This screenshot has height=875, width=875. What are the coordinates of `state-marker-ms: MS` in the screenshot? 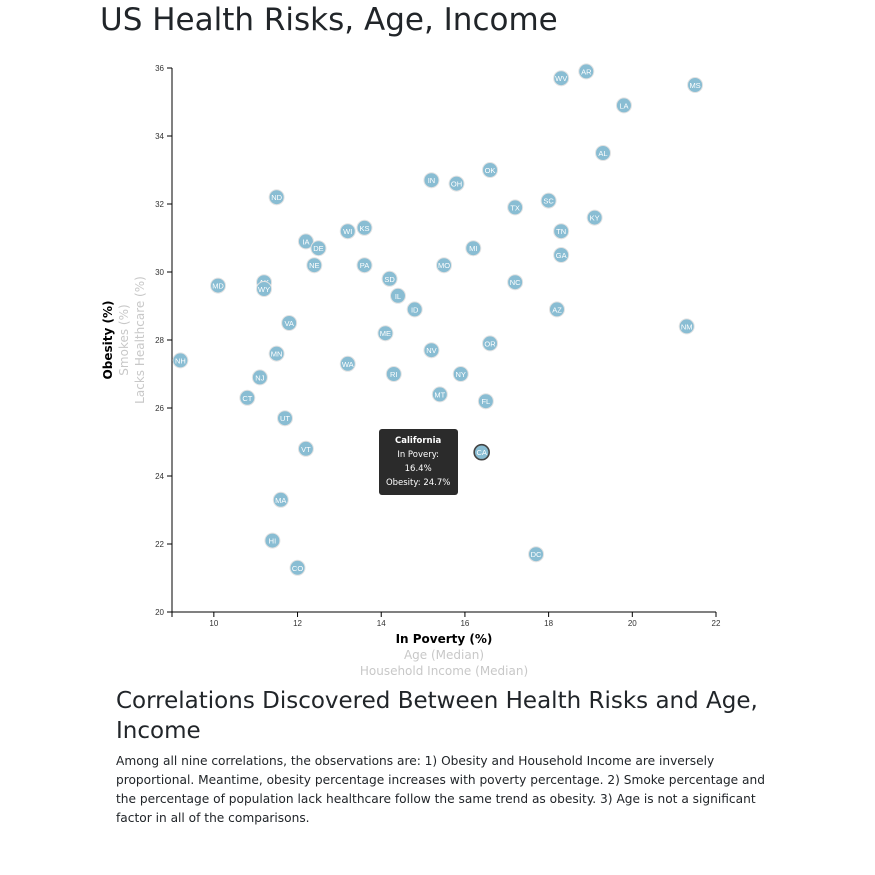 It's located at (695, 85).